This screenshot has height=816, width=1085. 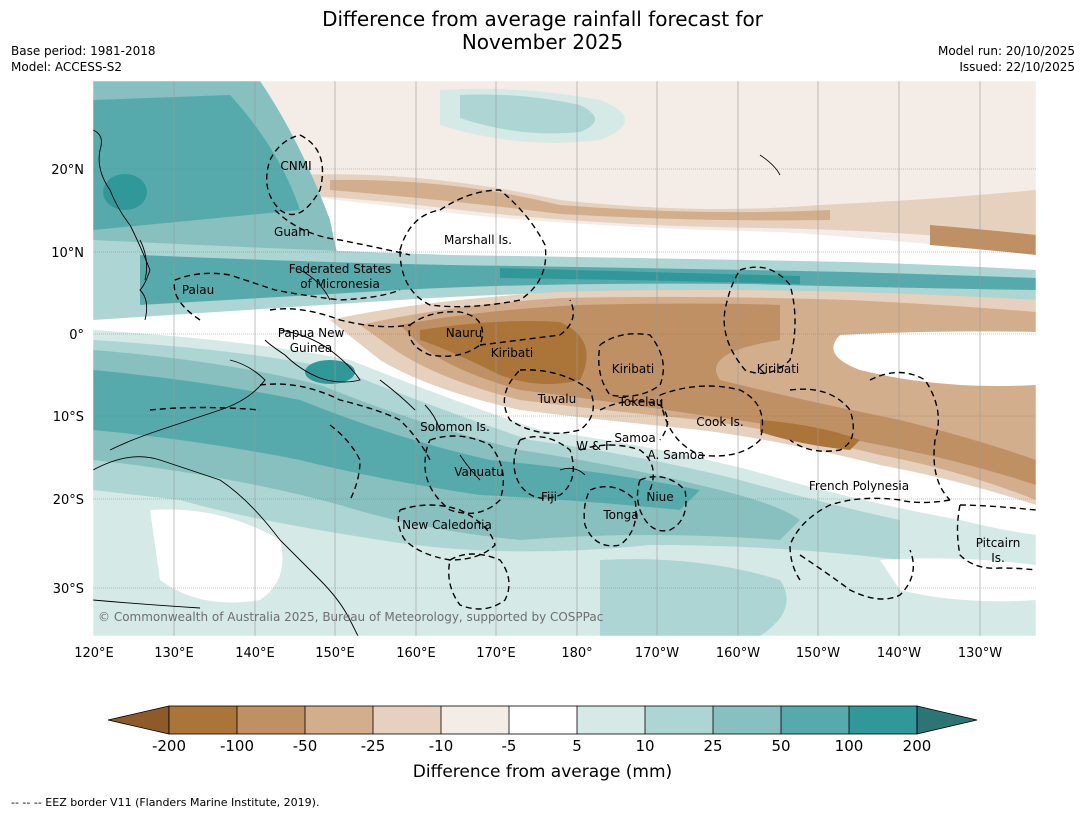 I want to click on lat-label-20n: 20°N, so click(x=67, y=170).